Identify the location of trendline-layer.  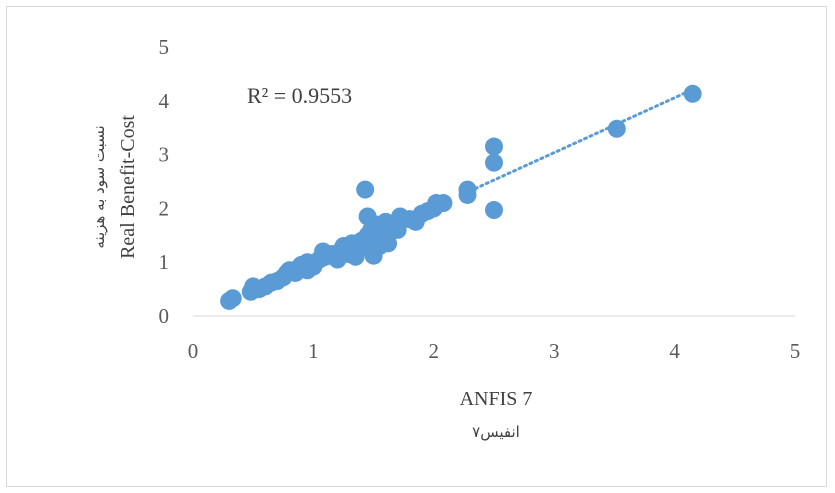
(581, 140).